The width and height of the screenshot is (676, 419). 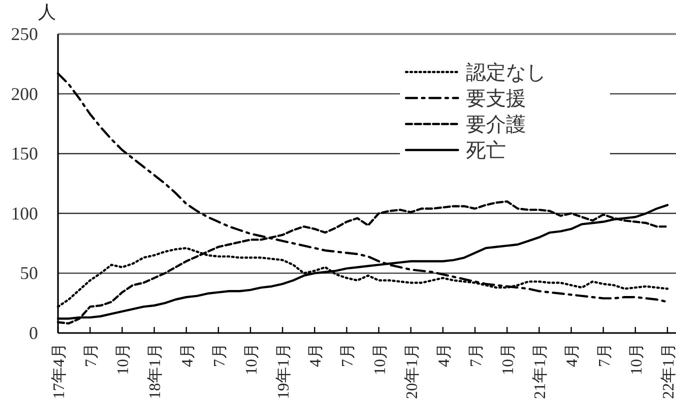 What do you see at coordinates (496, 99) in the screenshot?
I see `legend-label: 要支援` at bounding box center [496, 99].